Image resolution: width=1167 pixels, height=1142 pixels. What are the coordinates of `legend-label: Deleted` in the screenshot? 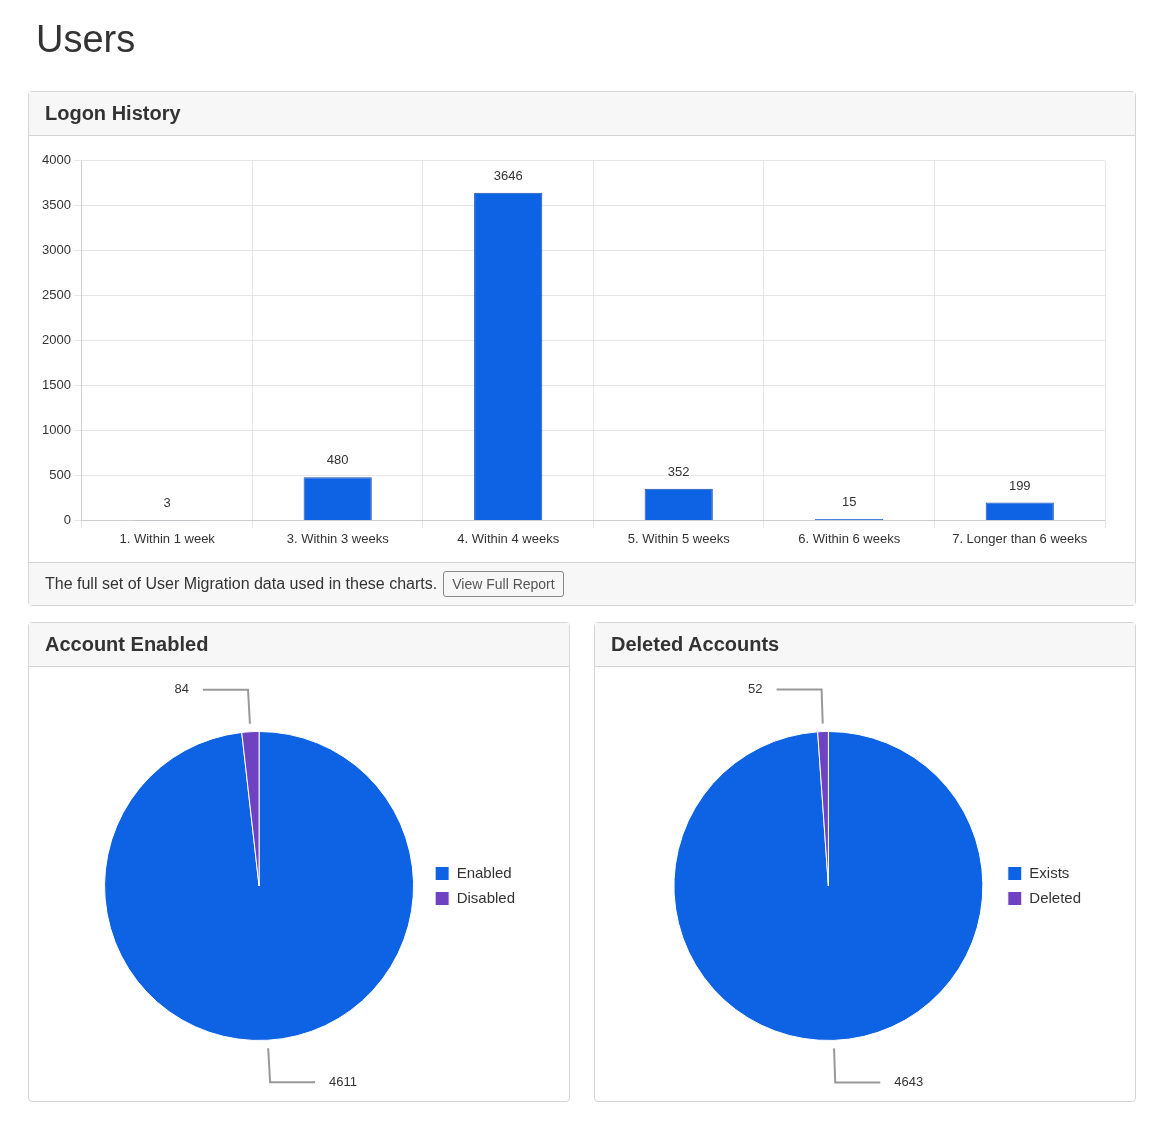 It's located at (1055, 897).